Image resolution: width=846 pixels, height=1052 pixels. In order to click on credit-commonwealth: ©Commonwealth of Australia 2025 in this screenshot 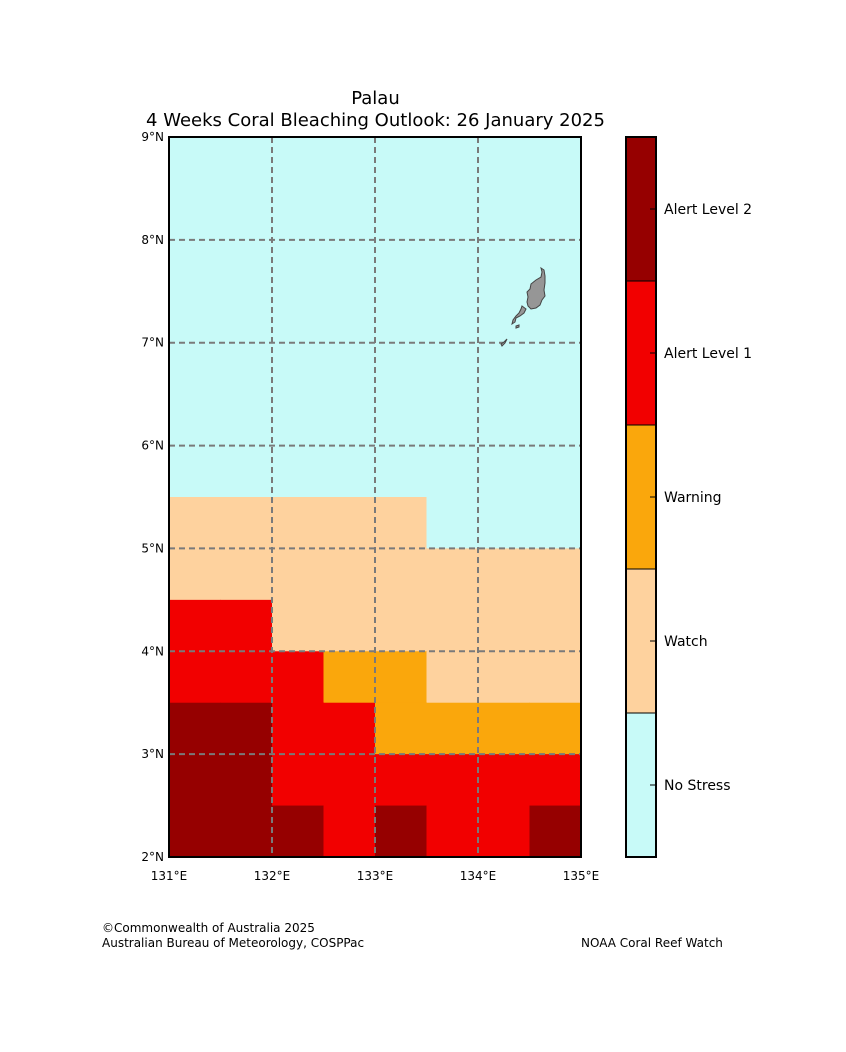, I will do `click(208, 928)`.